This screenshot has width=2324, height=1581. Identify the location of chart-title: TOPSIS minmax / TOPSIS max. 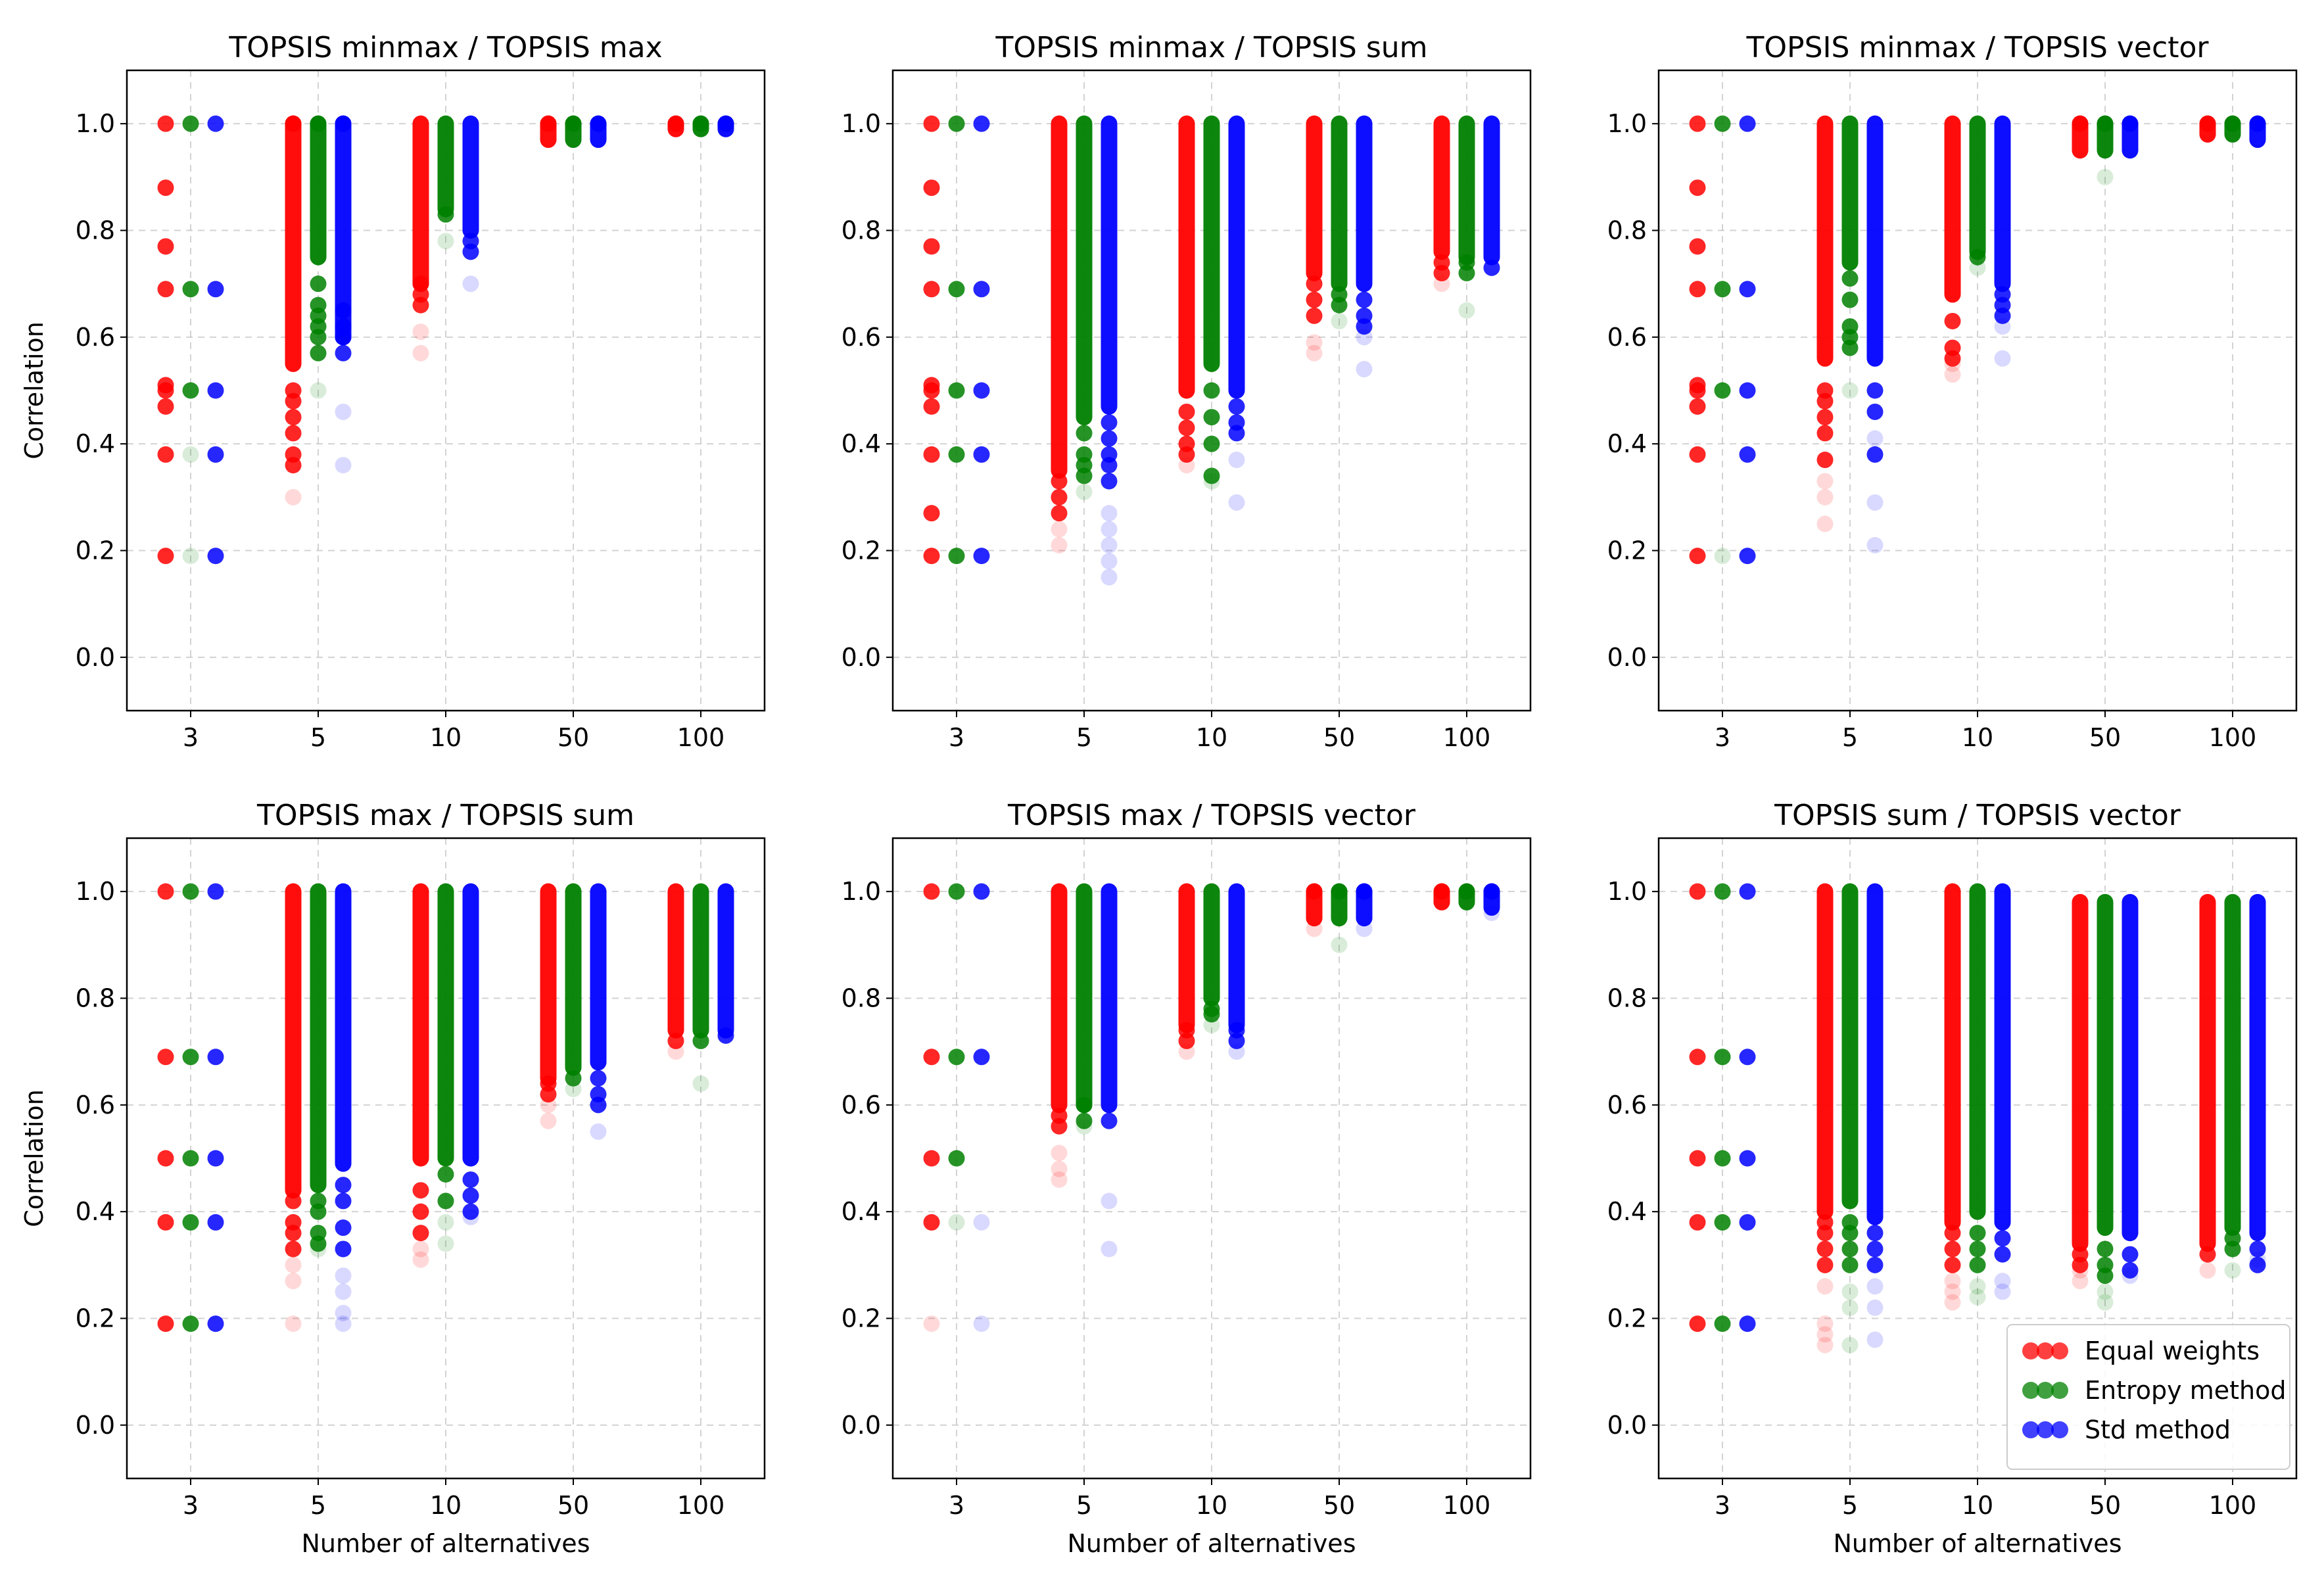
(445, 48).